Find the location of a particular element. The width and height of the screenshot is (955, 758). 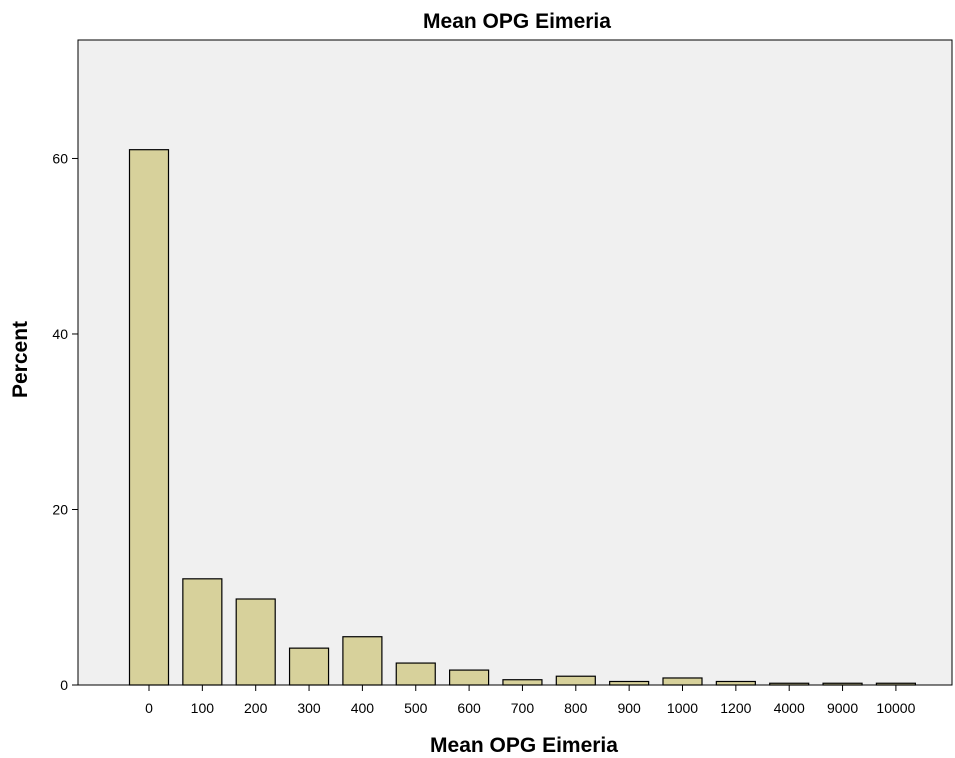

y-tick-label-60: 60 is located at coordinates (60, 158).